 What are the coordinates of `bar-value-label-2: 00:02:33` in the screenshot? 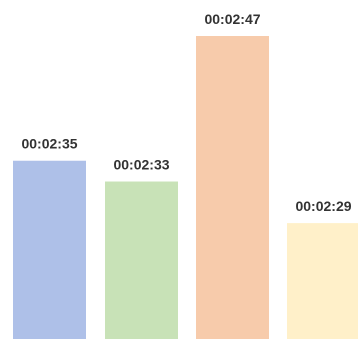 It's located at (141, 165).